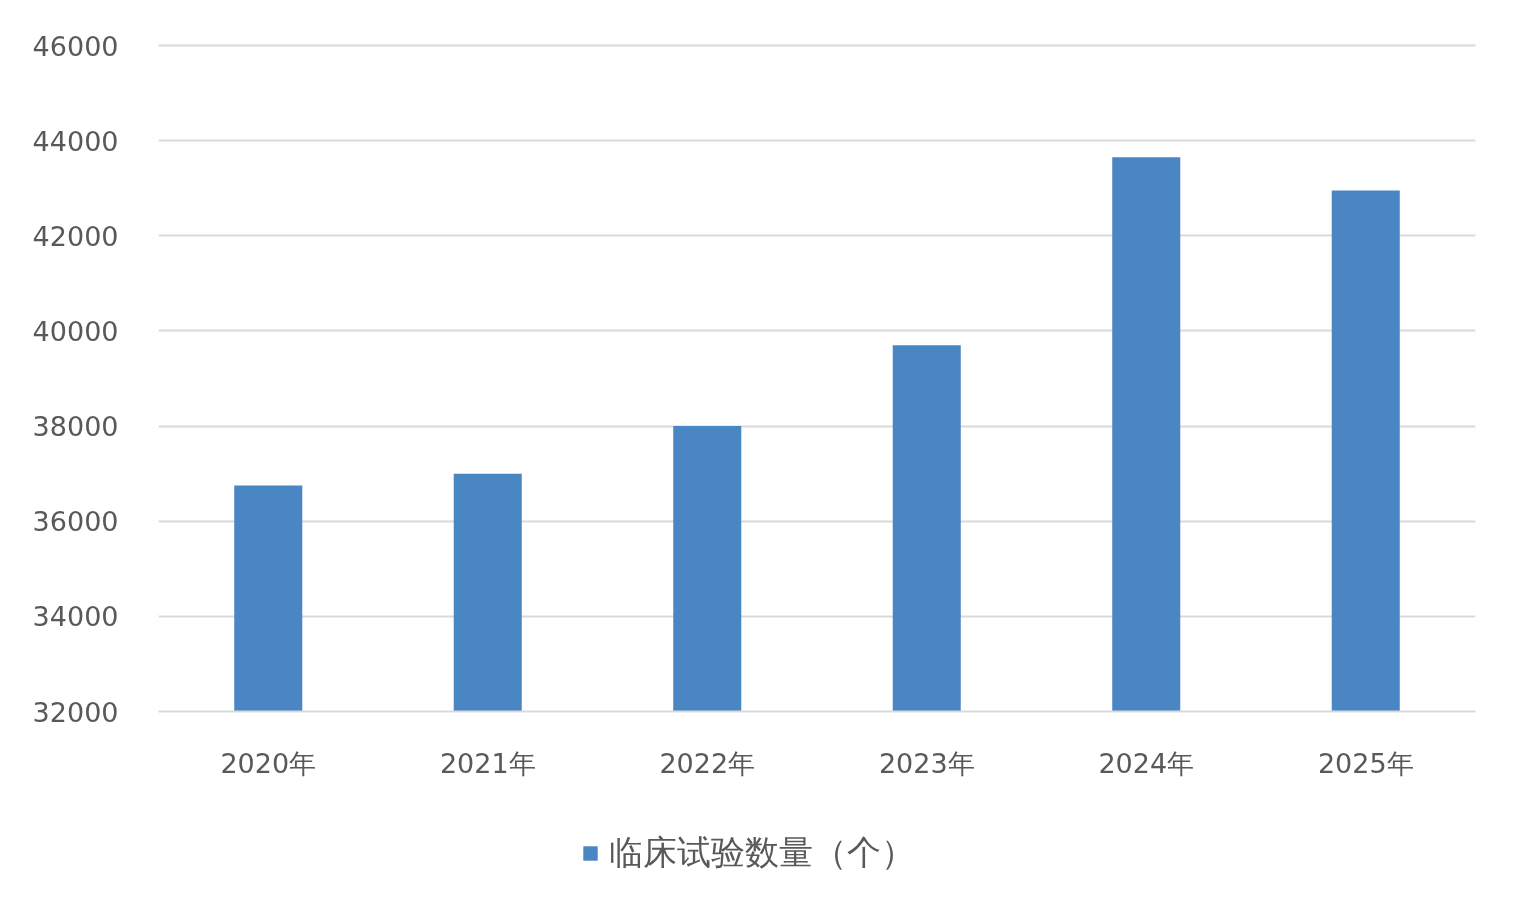 Image resolution: width=1524 pixels, height=916 pixels. Describe the element at coordinates (75, 236) in the screenshot. I see `y-tick-label: 42000` at that location.